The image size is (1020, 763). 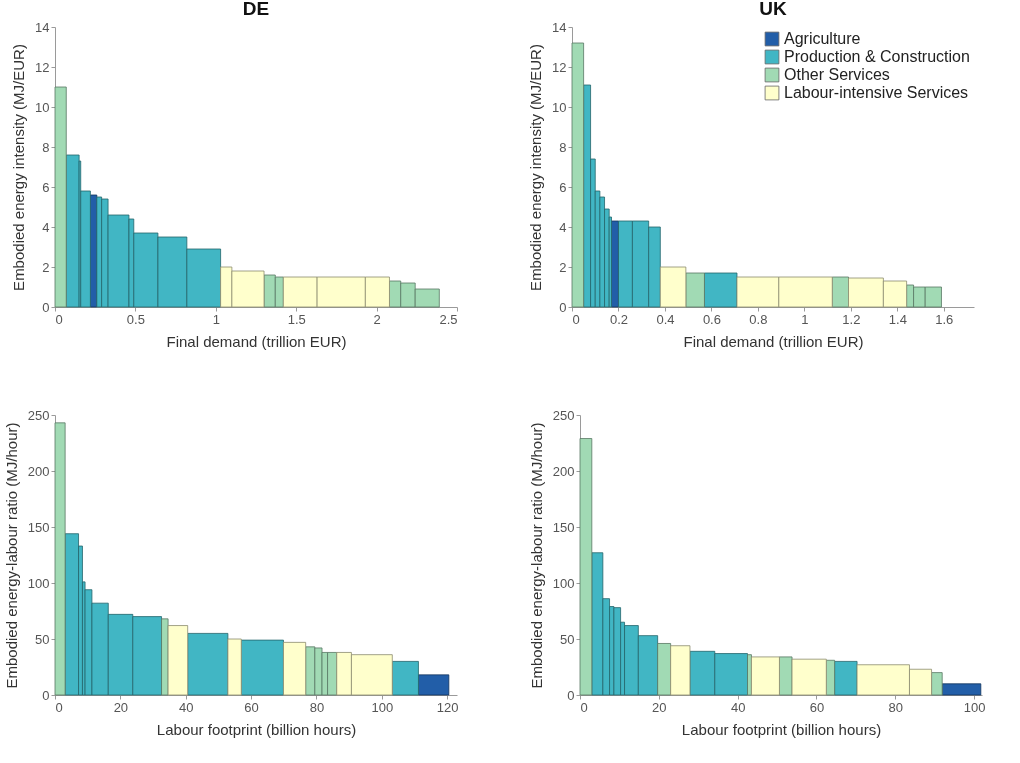 I want to click on x-tick-label: 0.8, so click(x=758, y=319).